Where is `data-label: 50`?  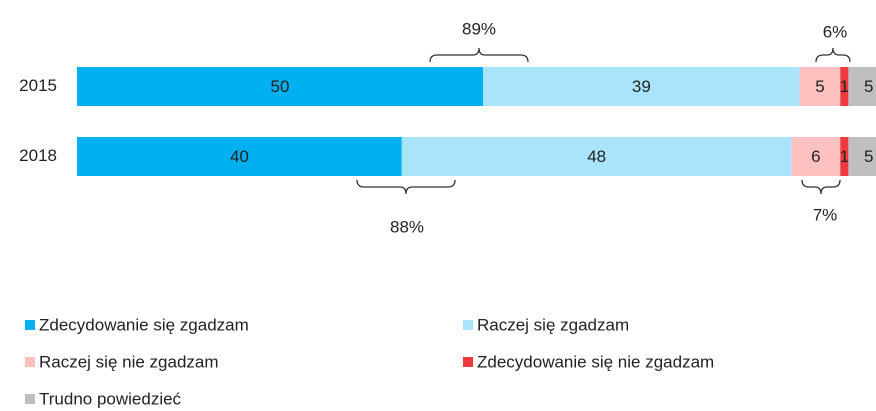 data-label: 50 is located at coordinates (280, 86).